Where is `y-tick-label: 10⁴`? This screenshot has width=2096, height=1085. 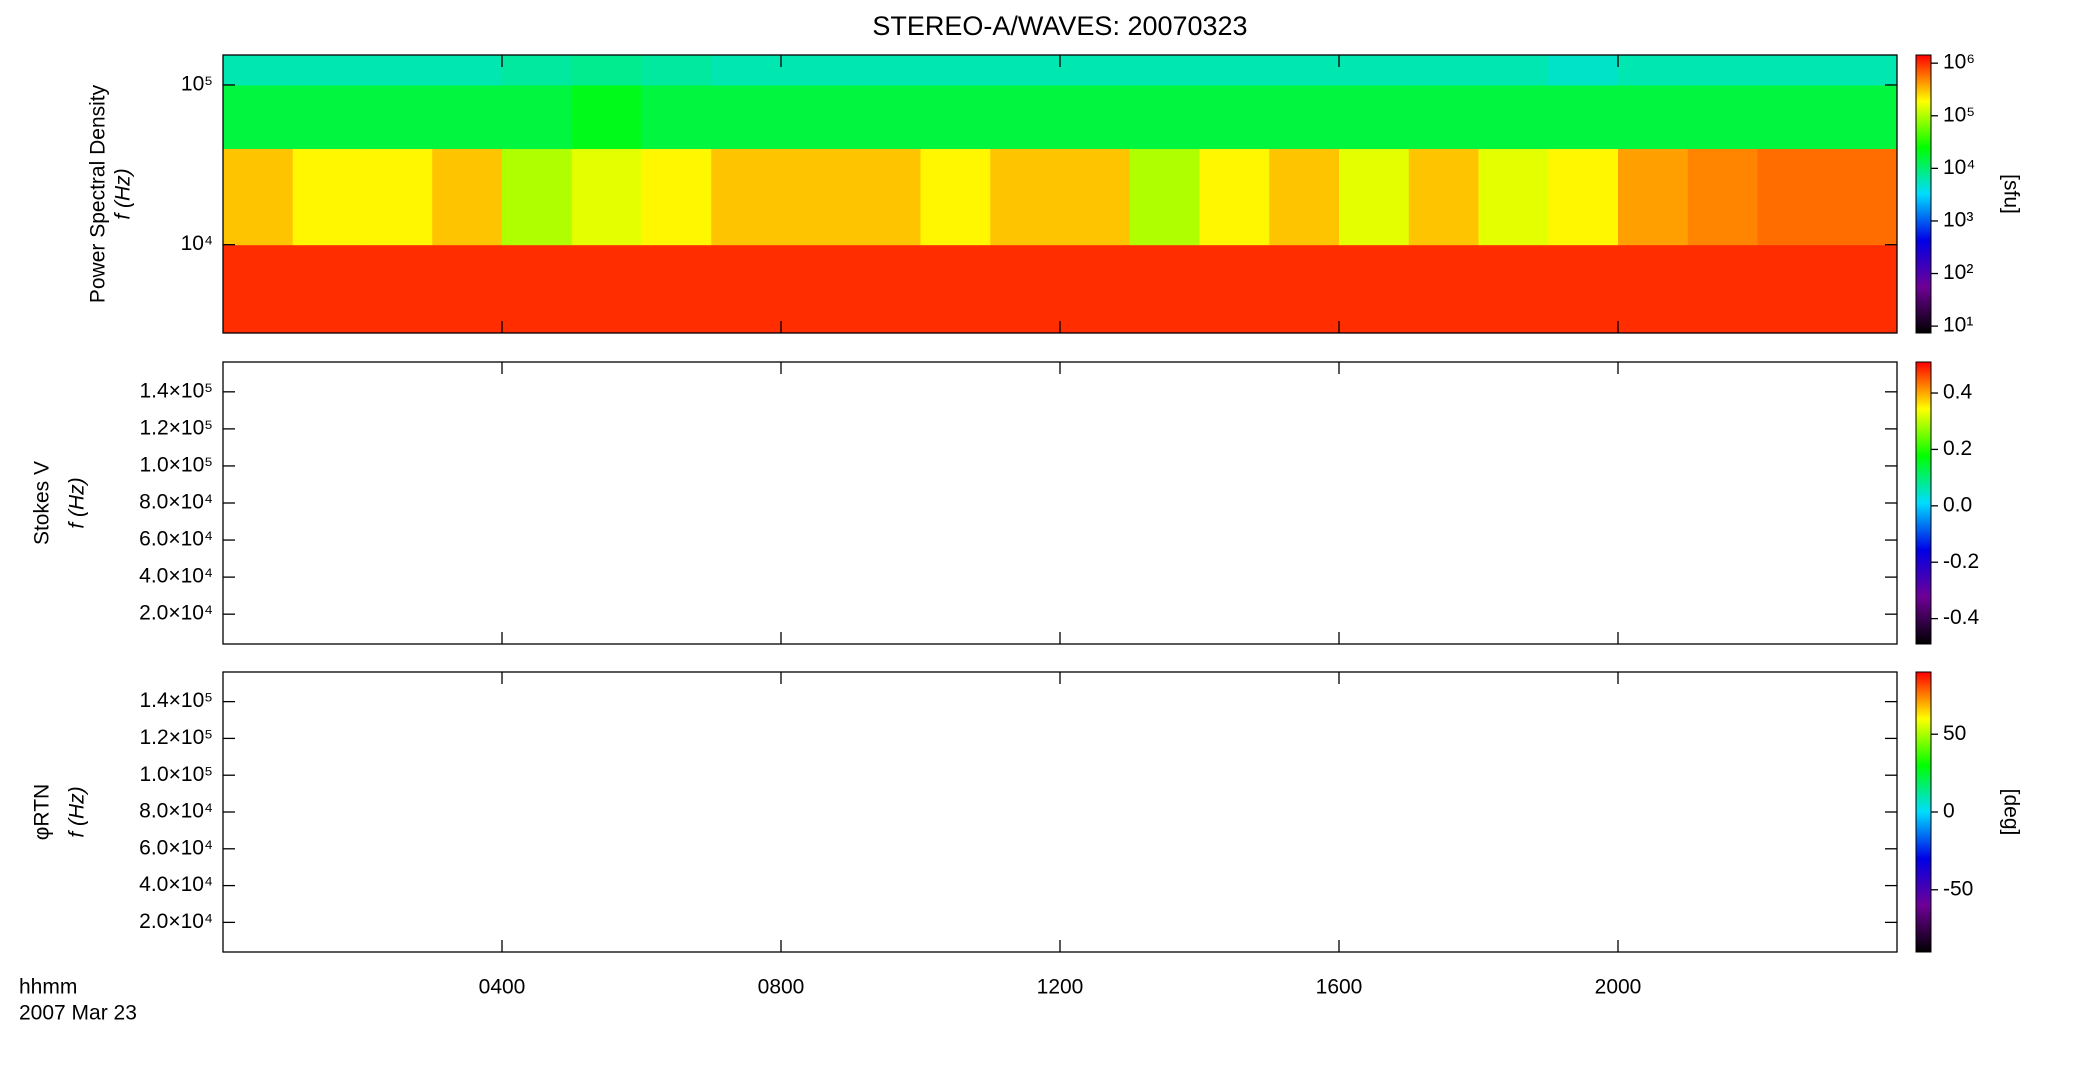 y-tick-label: 10⁴ is located at coordinates (197, 243).